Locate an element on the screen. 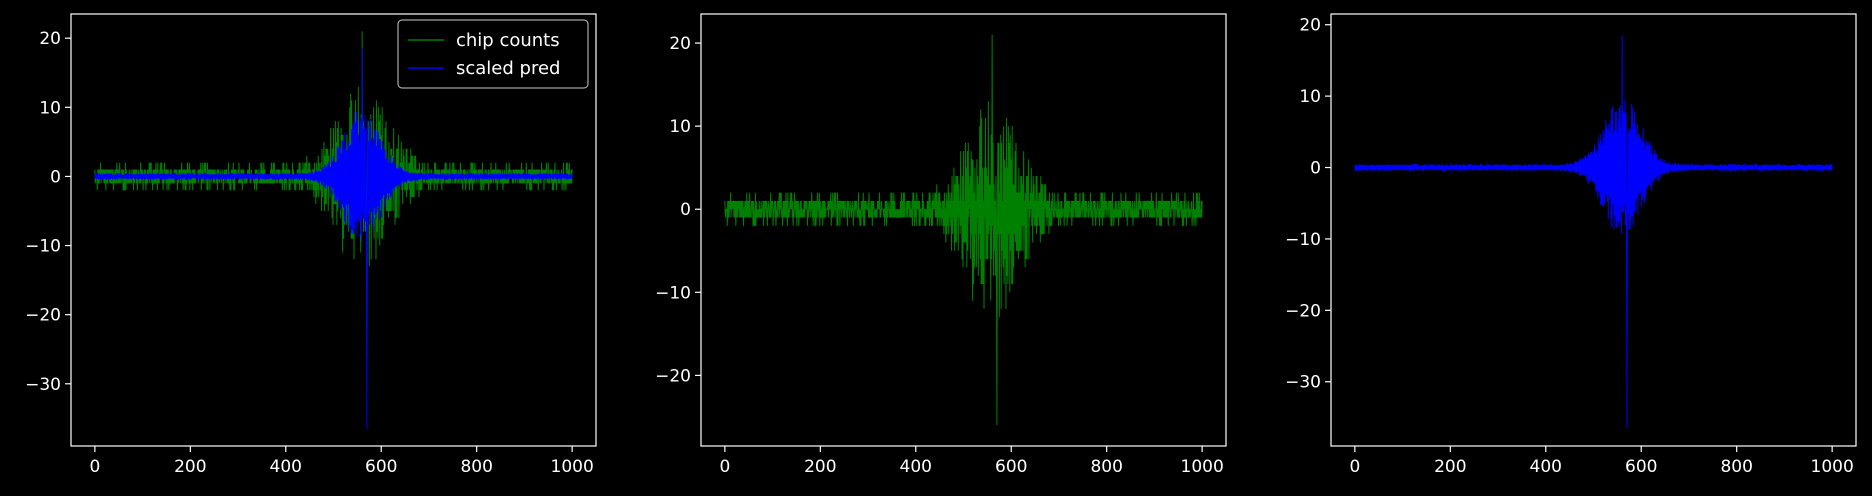 The image size is (1872, 496). legend: chip counts scaled pred is located at coordinates (493, 54).